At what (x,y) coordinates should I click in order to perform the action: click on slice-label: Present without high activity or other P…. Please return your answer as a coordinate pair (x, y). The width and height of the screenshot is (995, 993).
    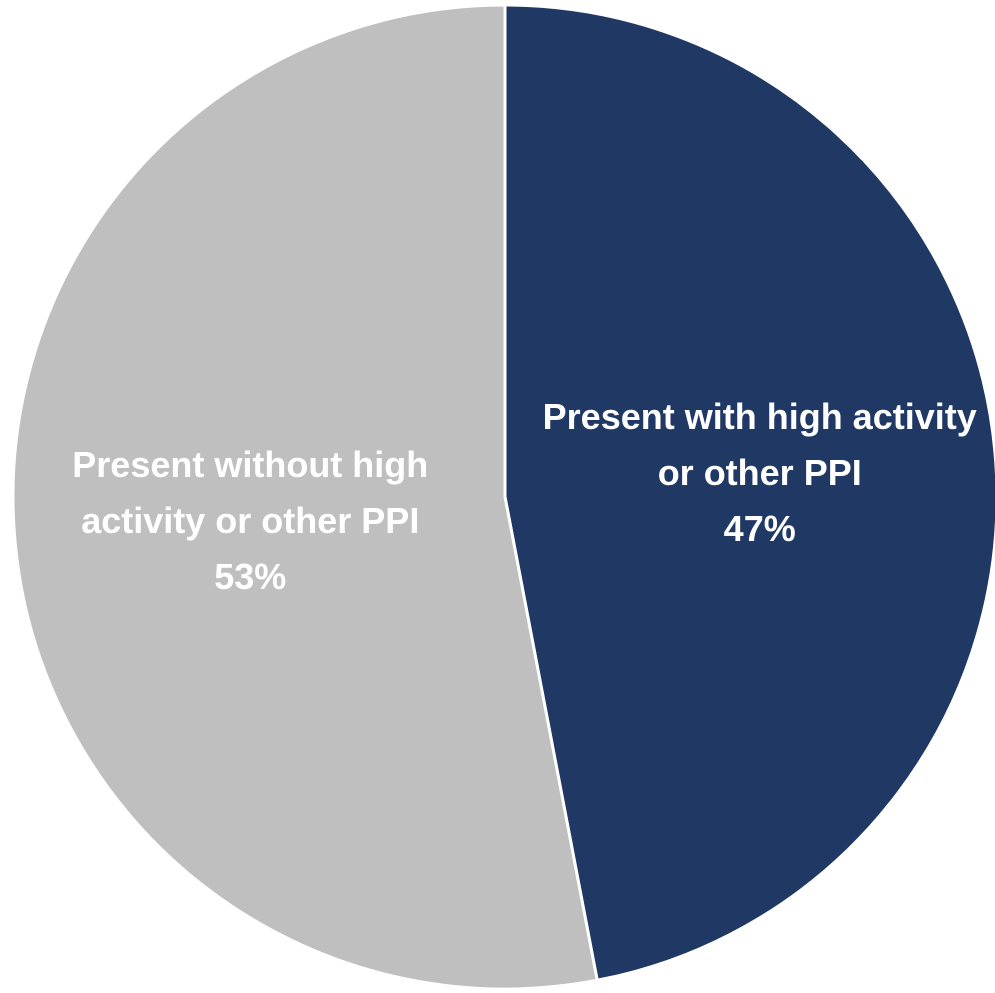
    Looking at the image, I should click on (250, 521).